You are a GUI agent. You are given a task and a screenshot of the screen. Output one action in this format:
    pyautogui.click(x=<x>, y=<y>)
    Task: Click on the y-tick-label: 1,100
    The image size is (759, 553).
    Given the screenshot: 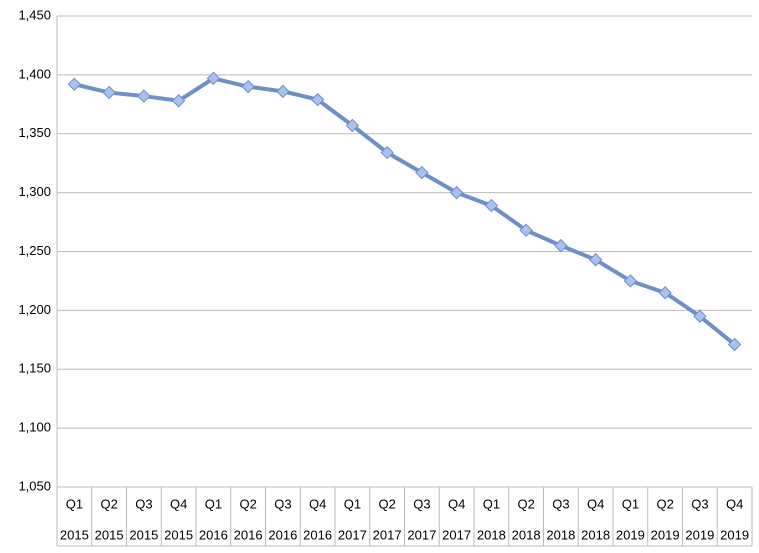 What is the action you would take?
    pyautogui.click(x=34, y=427)
    